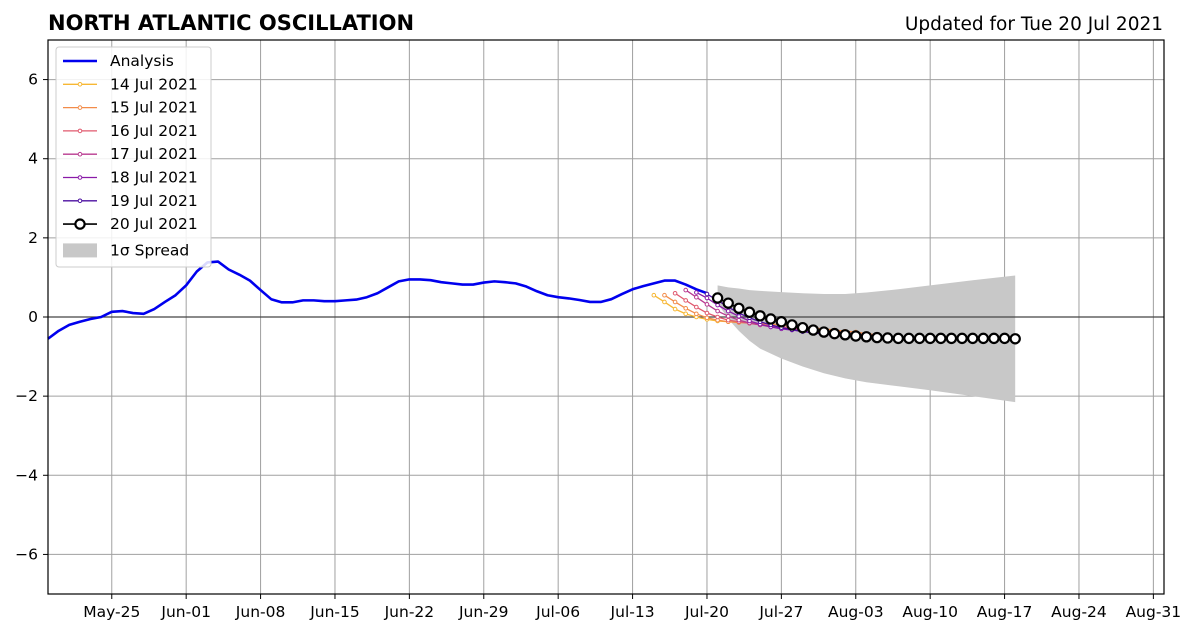 This screenshot has height=633, width=1195. I want to click on analysis-line, so click(377, 300).